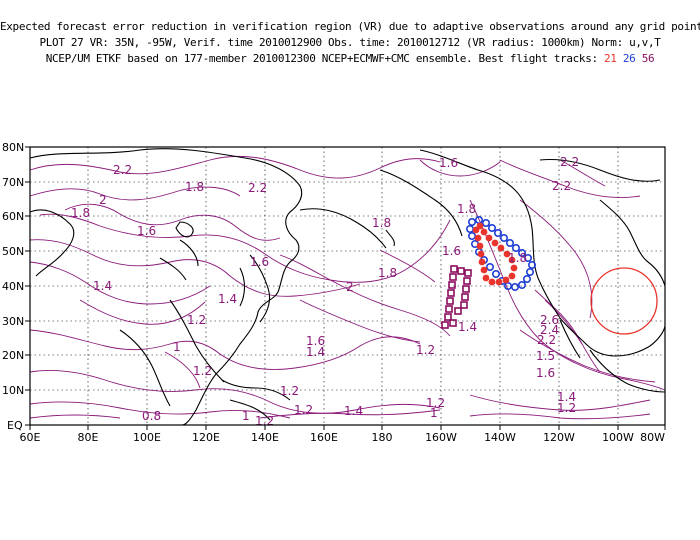 Image resolution: width=700 pixels, height=540 pixels. What do you see at coordinates (559, 437) in the screenshot?
I see `lon-label: 120W` at bounding box center [559, 437].